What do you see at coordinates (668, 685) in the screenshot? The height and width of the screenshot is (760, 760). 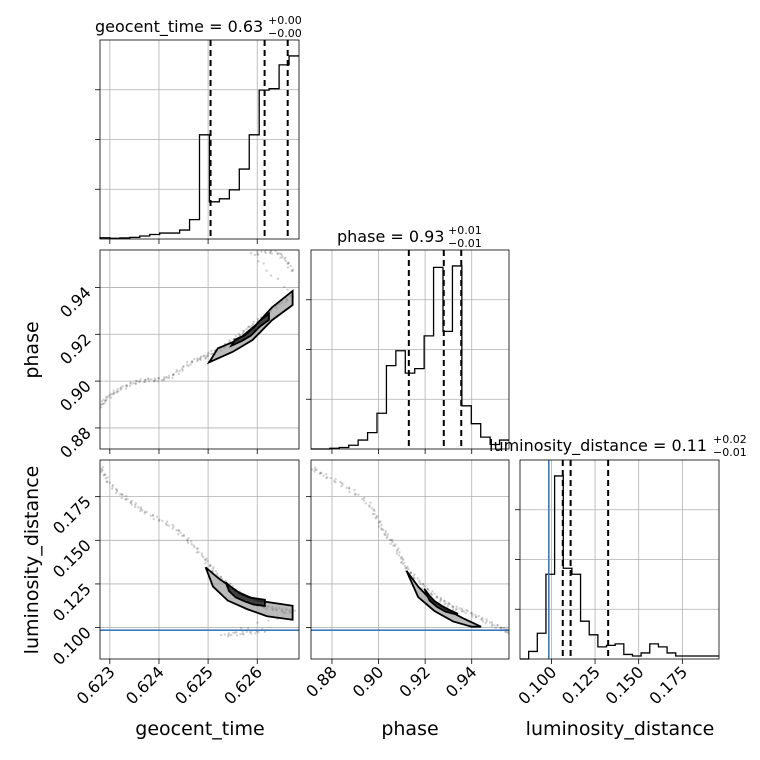 I see `x-tick-label-luminosity-distance: 0.175` at bounding box center [668, 685].